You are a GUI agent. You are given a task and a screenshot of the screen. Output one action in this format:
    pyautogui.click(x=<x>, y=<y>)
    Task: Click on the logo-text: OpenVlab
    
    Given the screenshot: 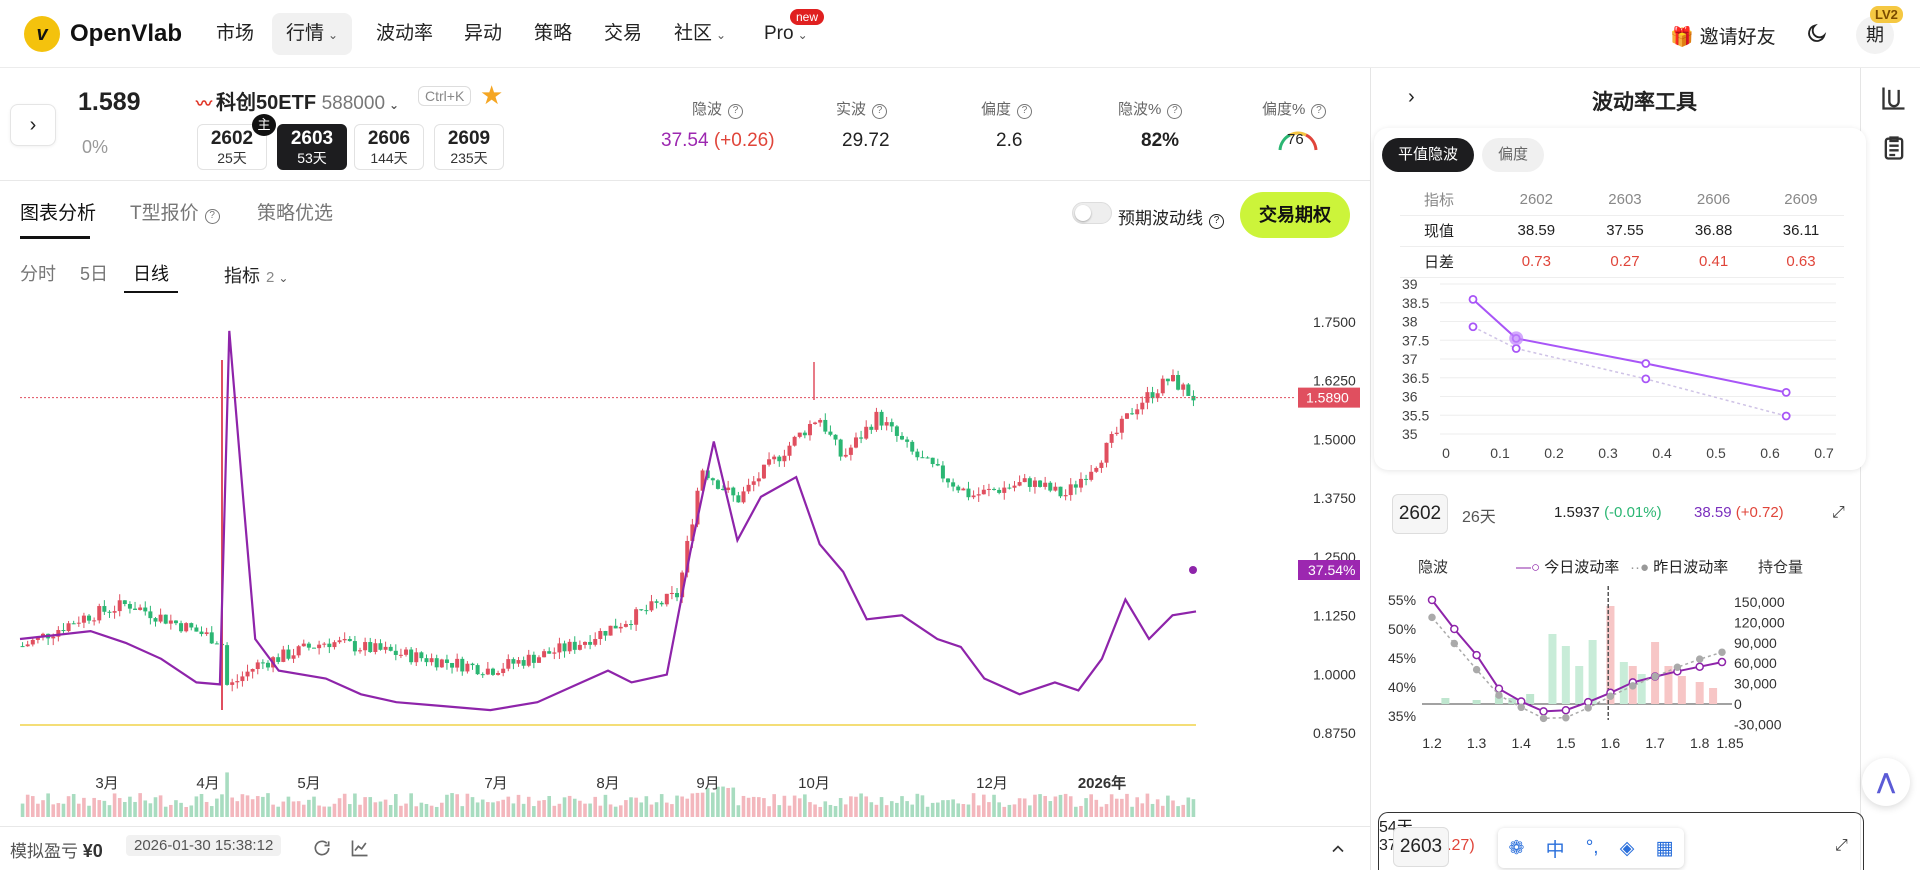 What is the action you would take?
    pyautogui.click(x=126, y=33)
    